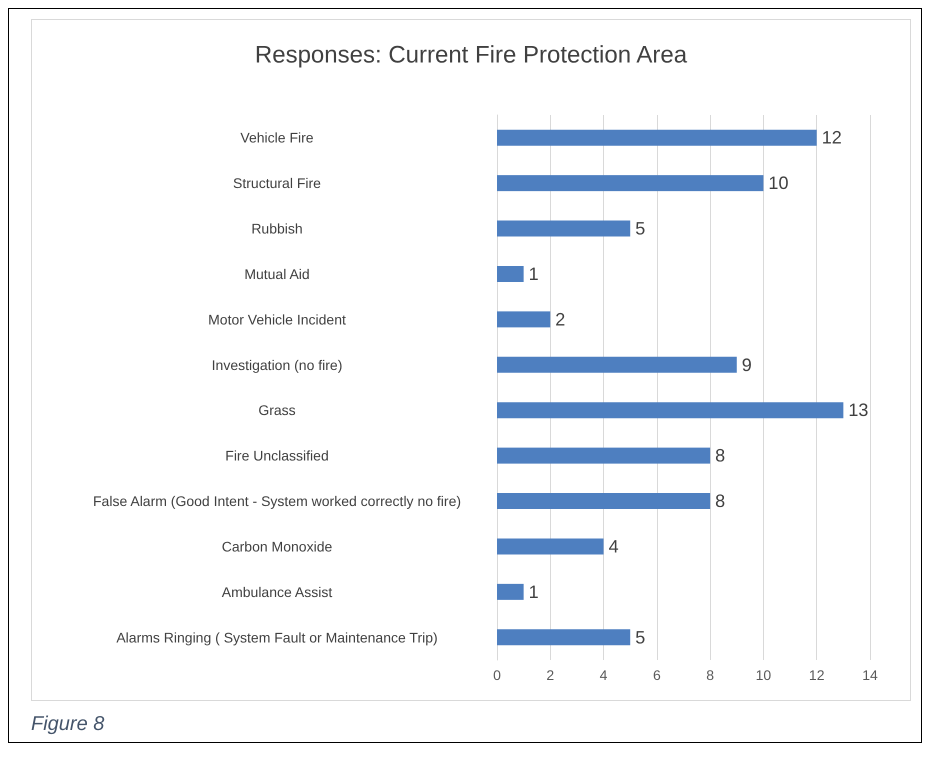 This screenshot has width=930, height=782. I want to click on y-tick-label: Vehicle Fire, so click(277, 138).